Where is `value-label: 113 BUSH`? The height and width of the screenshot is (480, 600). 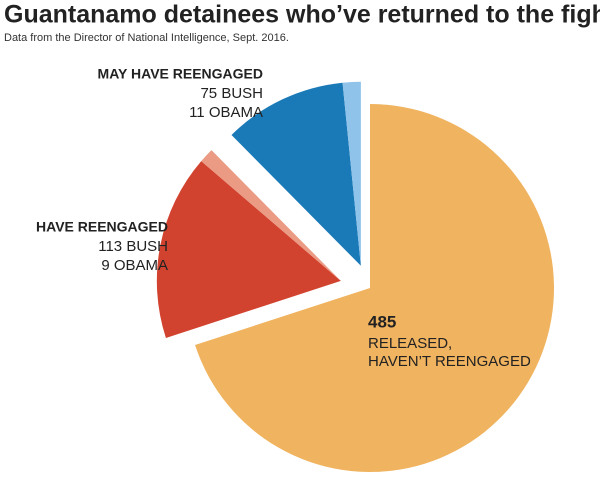 value-label: 113 BUSH is located at coordinates (133, 246).